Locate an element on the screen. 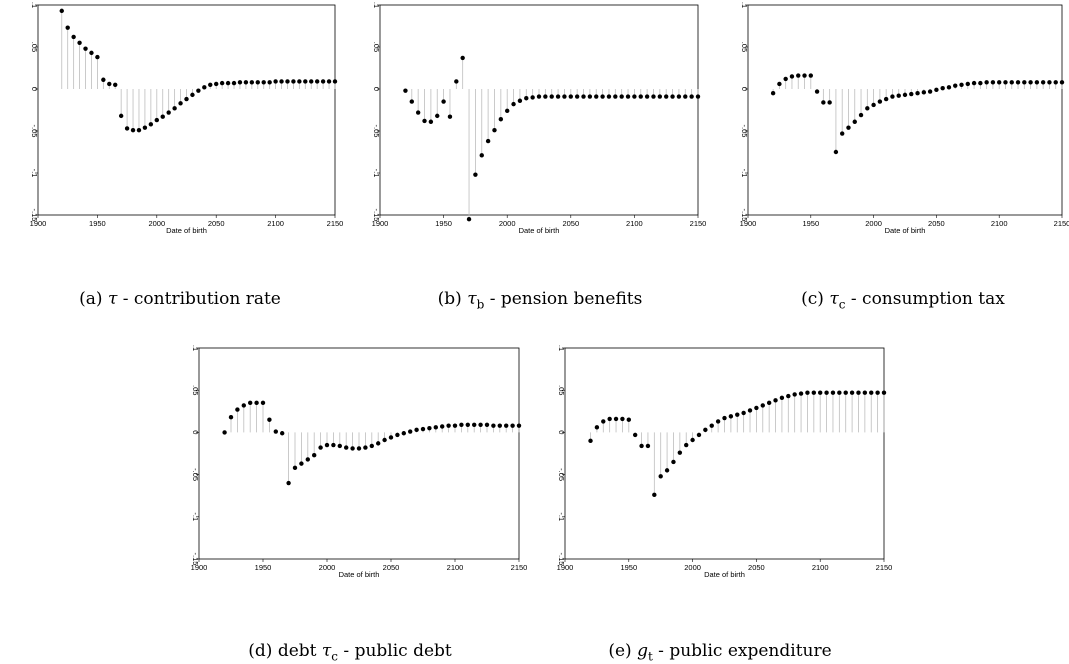 The height and width of the screenshot is (664, 1069). caption-a-label: (a) is located at coordinates (91, 299).